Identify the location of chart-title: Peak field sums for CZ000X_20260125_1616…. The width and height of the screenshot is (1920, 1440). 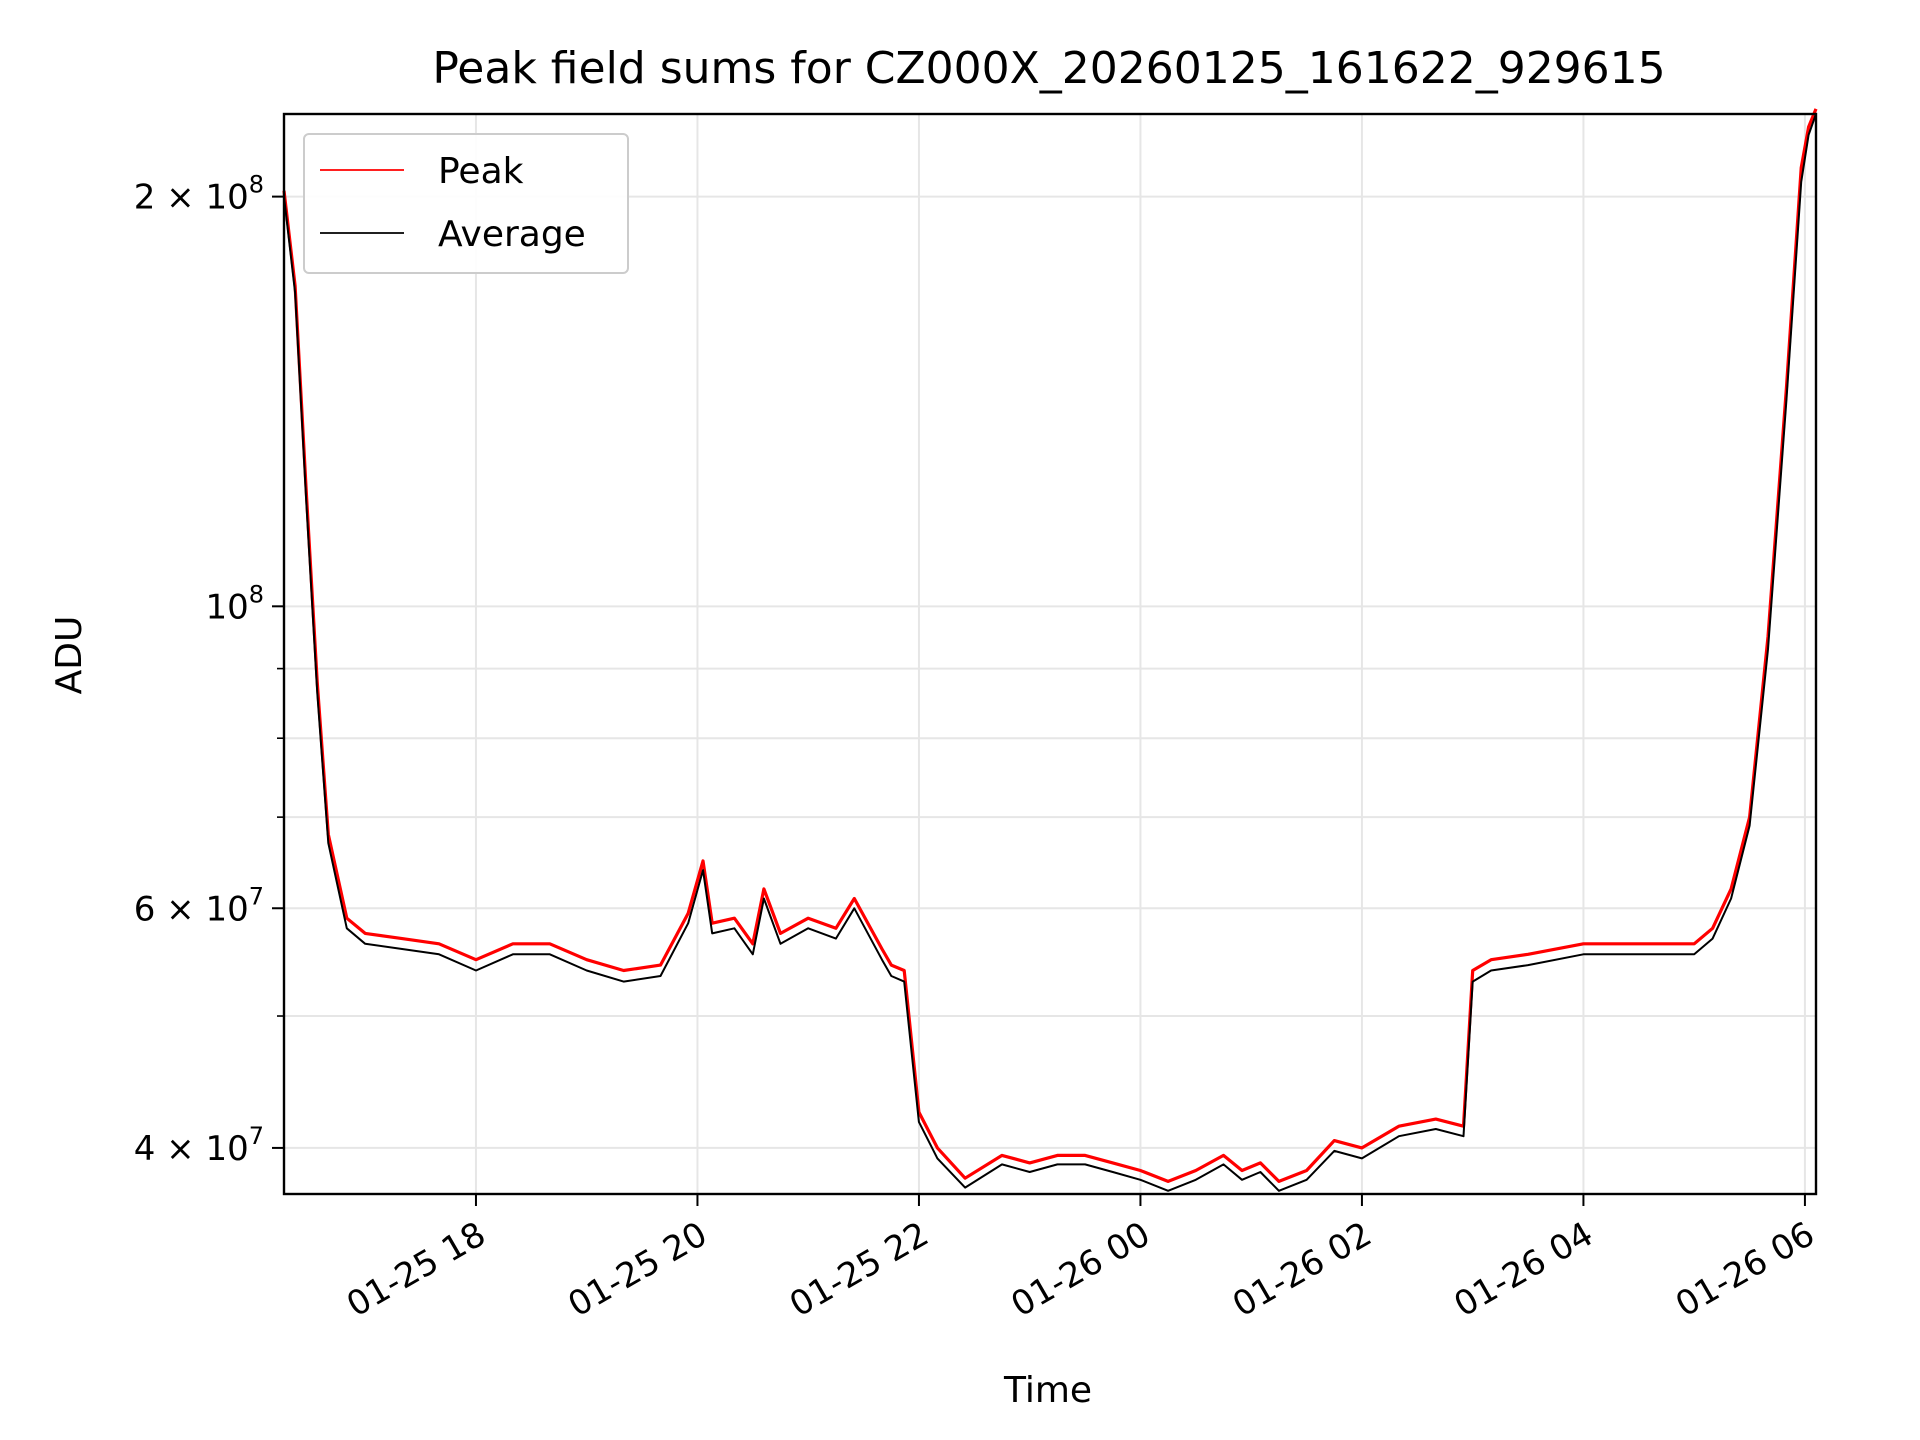
(1048, 68).